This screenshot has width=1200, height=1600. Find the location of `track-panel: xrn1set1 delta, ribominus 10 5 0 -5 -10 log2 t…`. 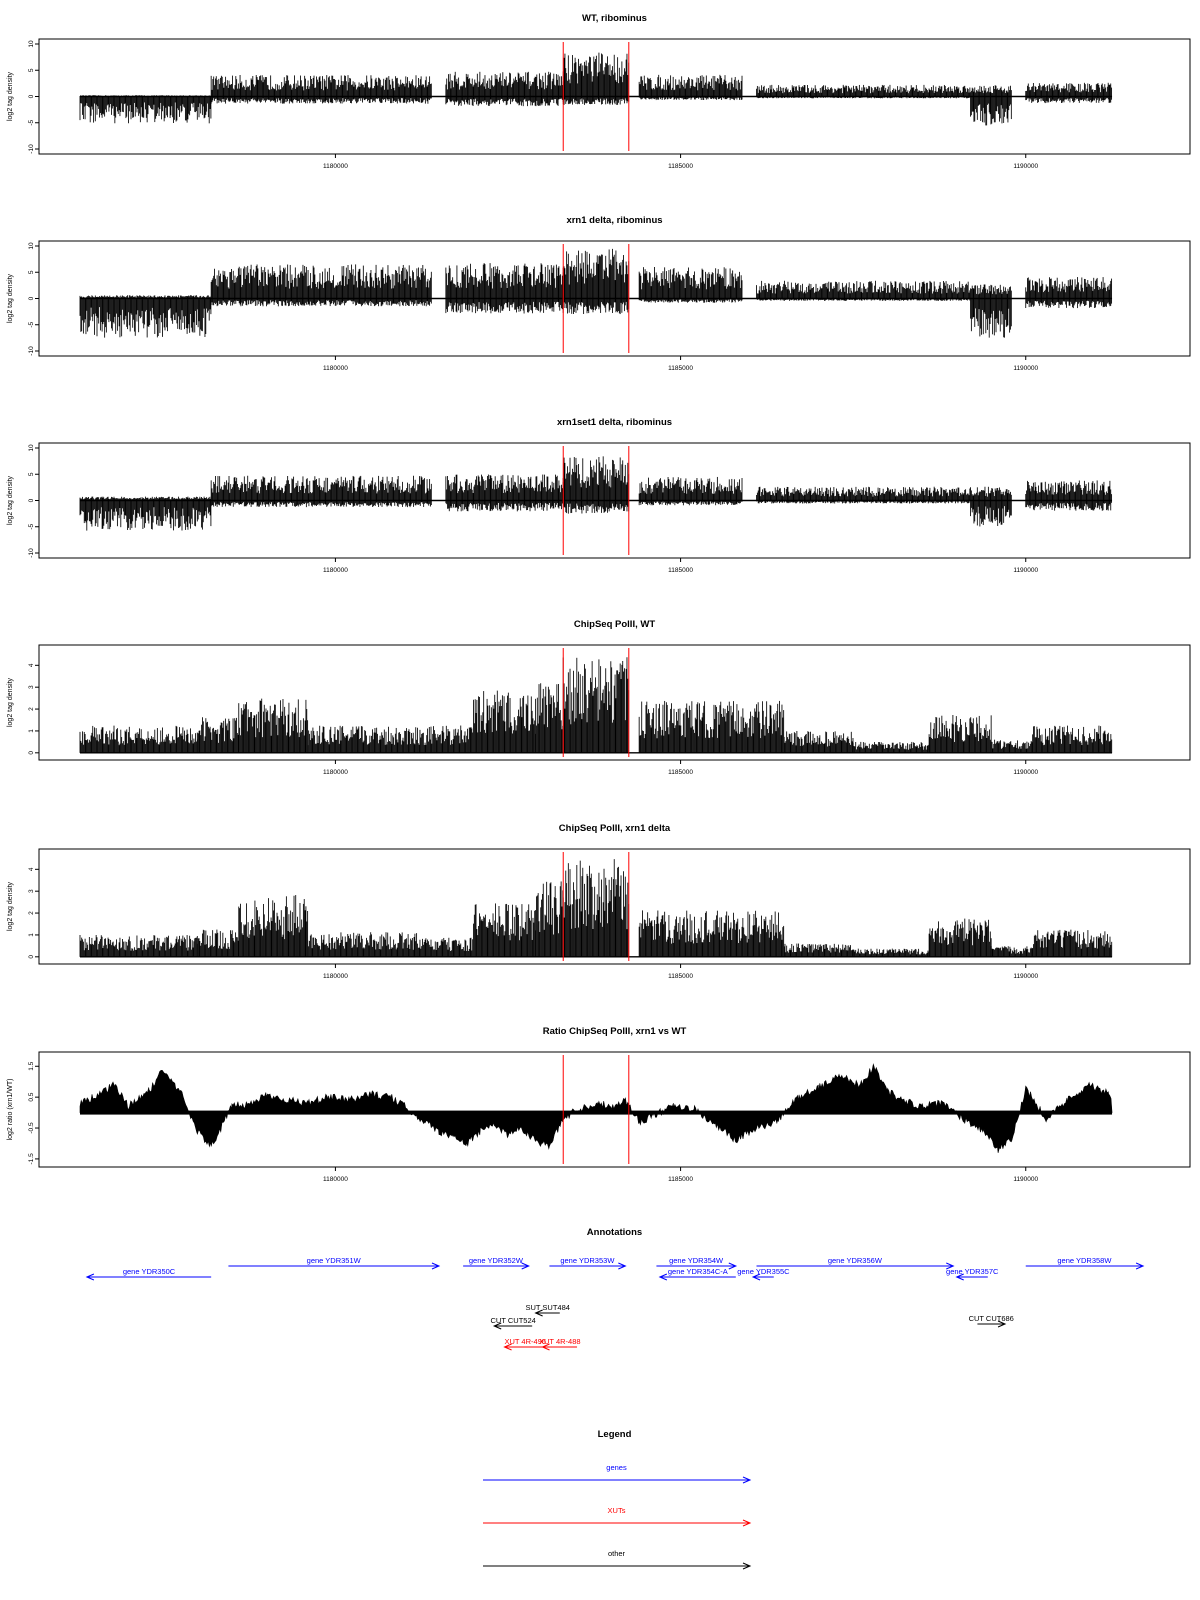

track-panel: xrn1set1 delta, ribominus 10 5 0 -5 -10 log2 t… is located at coordinates (599, 495).